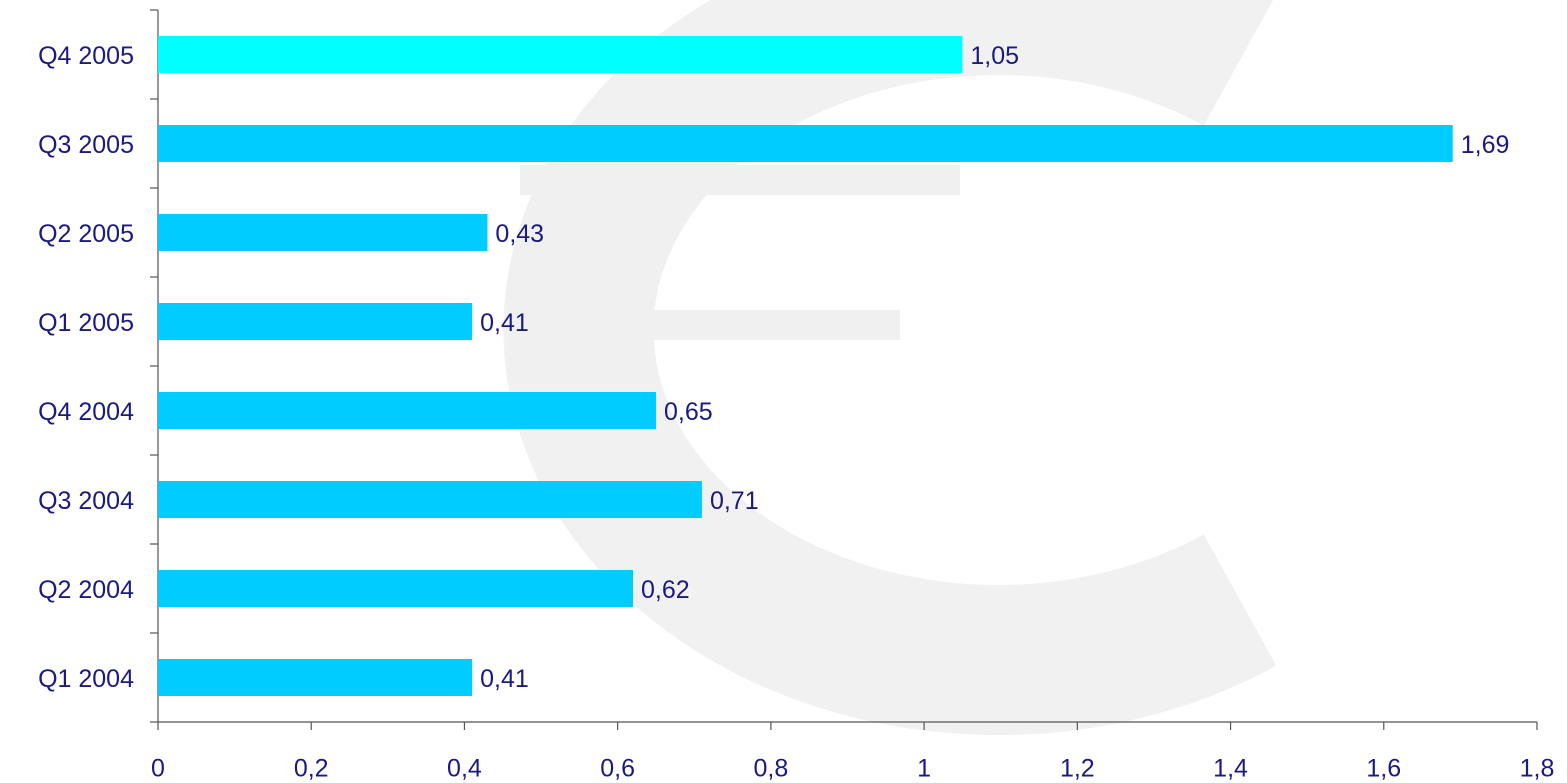 This screenshot has width=1567, height=783. I want to click on x-tick-label: 1,6, so click(1383, 769).